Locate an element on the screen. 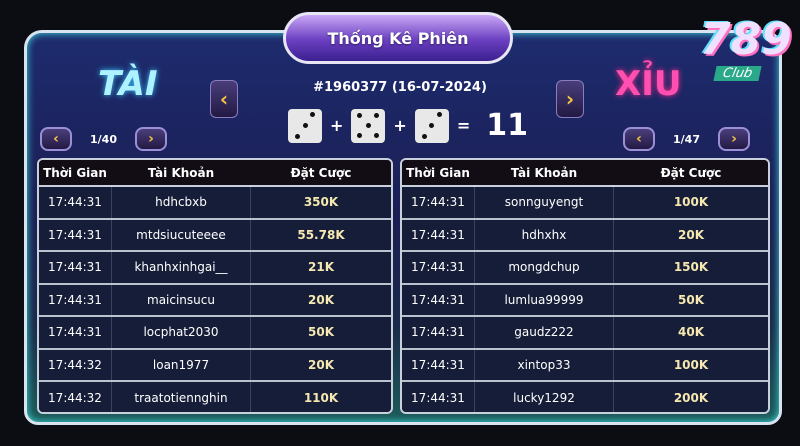 This screenshot has height=446, width=800. dice-result: + + = 11 is located at coordinates (408, 125).